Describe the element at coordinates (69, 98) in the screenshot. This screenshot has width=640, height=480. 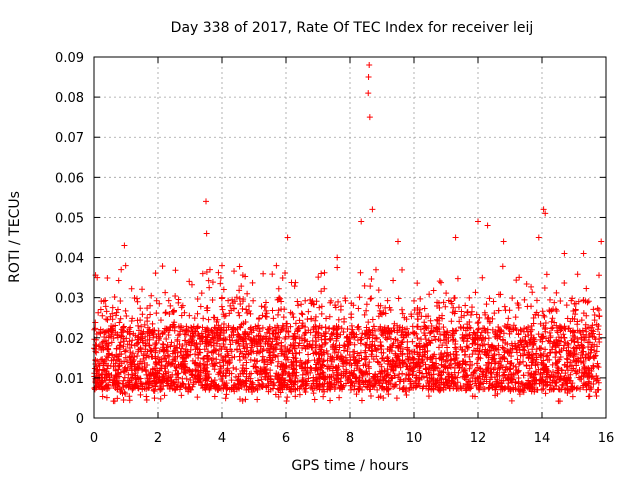
I see `y-tick-label: 0.08` at that location.